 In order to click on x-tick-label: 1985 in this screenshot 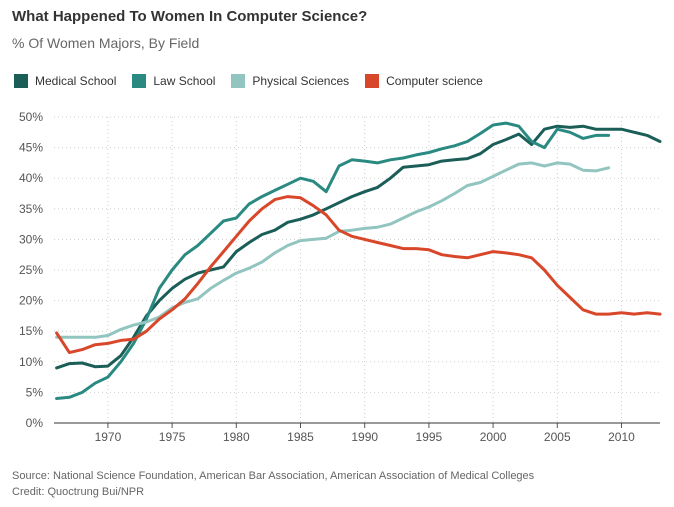, I will do `click(300, 437)`.